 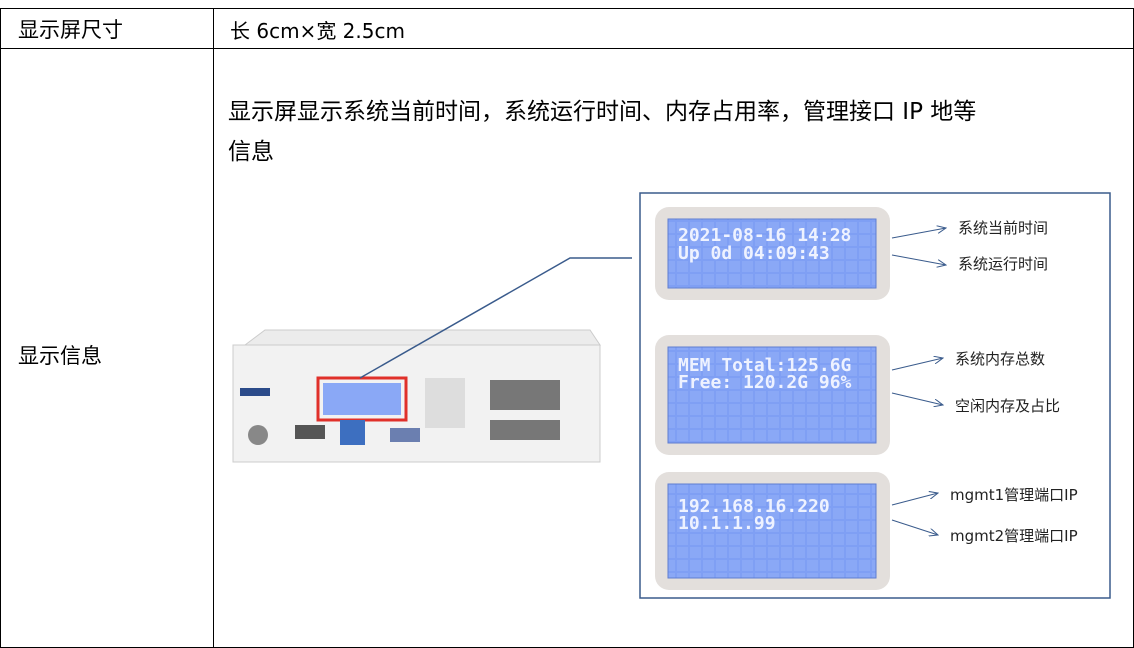 I want to click on lcd-text: 2021-08-16 14:28, so click(x=764, y=235).